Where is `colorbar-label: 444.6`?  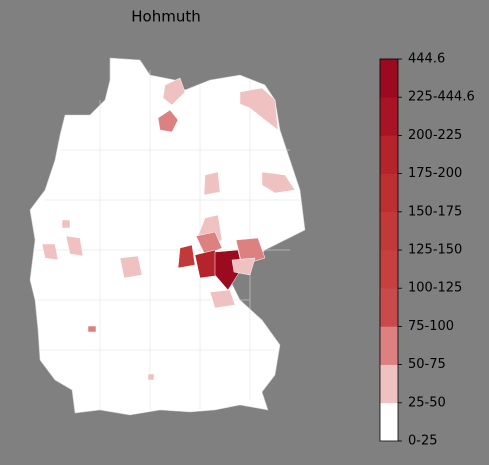 colorbar-label: 444.6 is located at coordinates (426, 59).